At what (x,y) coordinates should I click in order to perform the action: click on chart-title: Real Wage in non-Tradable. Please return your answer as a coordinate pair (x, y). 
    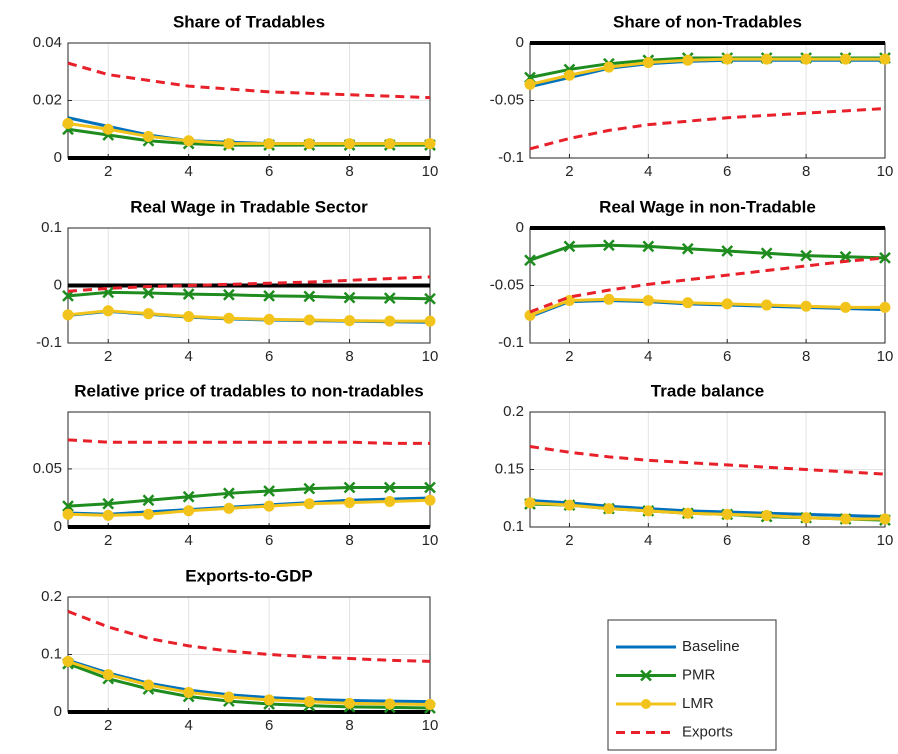
    Looking at the image, I should click on (707, 206).